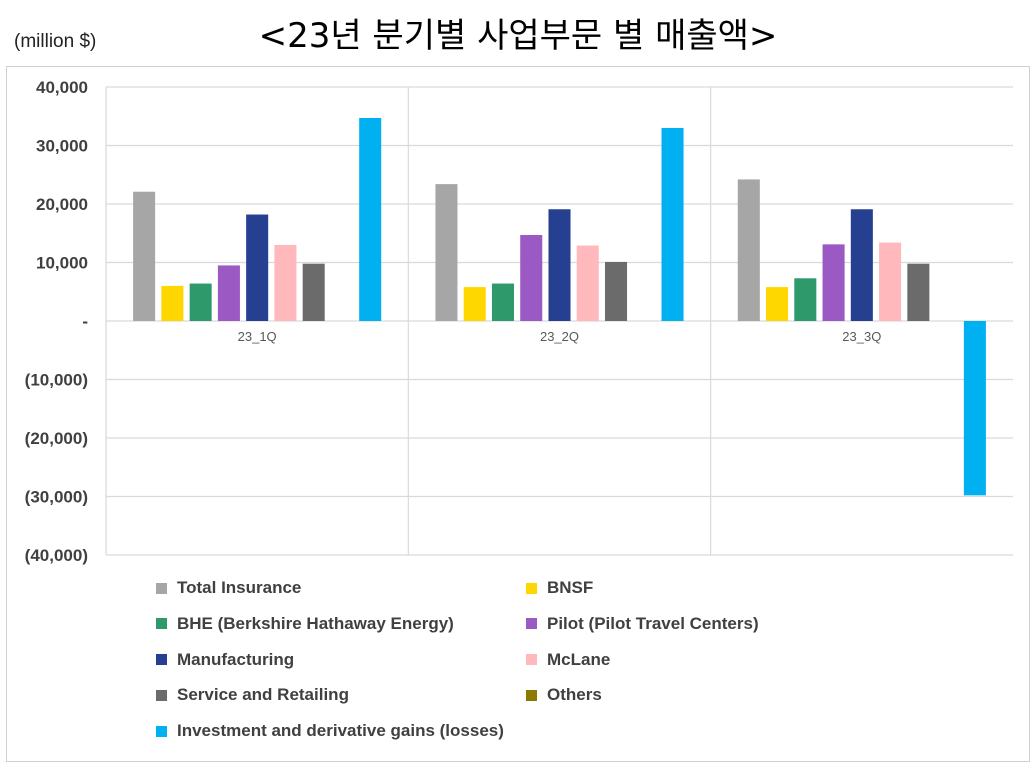 This screenshot has height=765, width=1036. I want to click on legend-item: BNSF, so click(559, 588).